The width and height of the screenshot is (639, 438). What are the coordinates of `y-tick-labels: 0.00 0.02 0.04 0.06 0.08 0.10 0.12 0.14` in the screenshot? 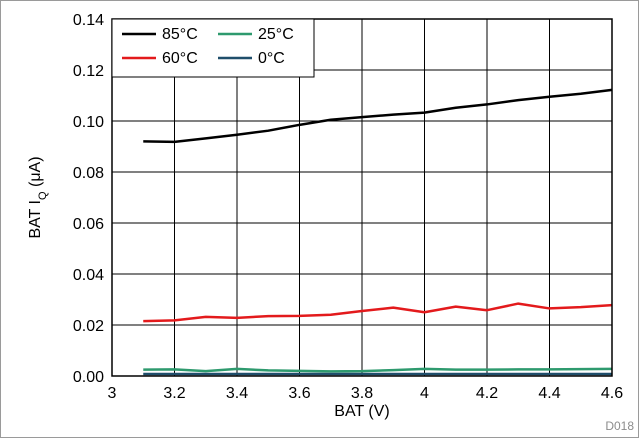 It's located at (88, 199).